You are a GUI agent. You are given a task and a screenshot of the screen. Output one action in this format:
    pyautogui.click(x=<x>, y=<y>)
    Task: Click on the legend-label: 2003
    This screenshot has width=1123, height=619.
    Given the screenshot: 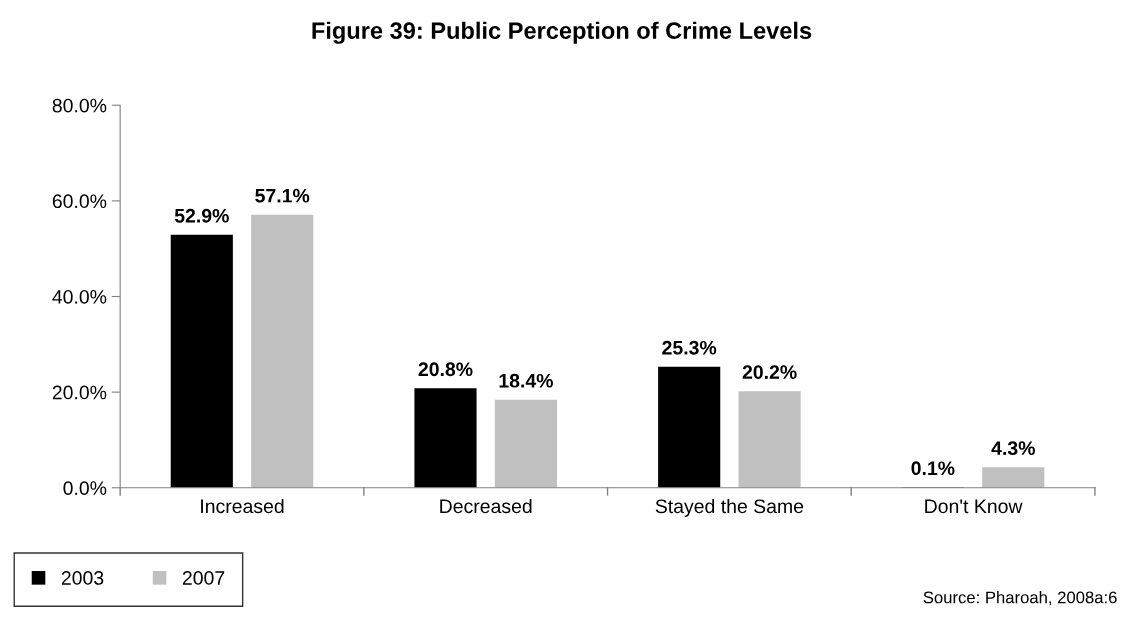 What is the action you would take?
    pyautogui.click(x=82, y=578)
    